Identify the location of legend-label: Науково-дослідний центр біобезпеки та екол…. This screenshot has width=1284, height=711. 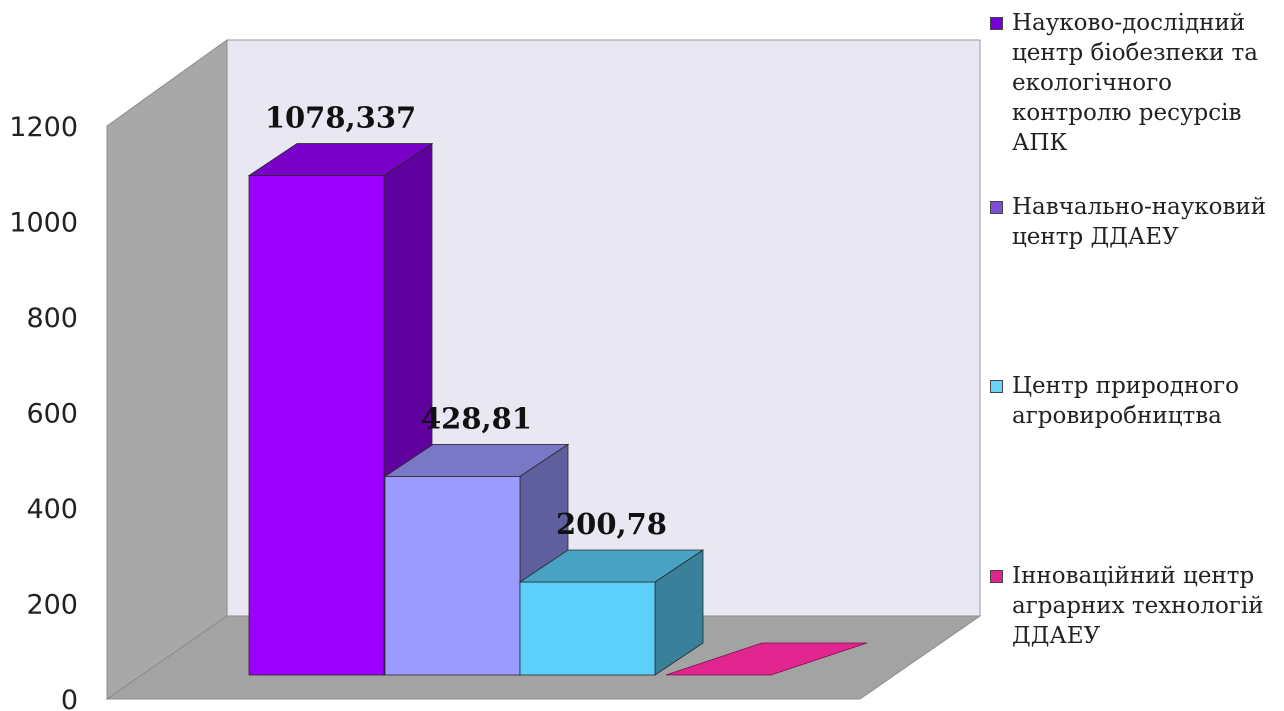
(1147, 83).